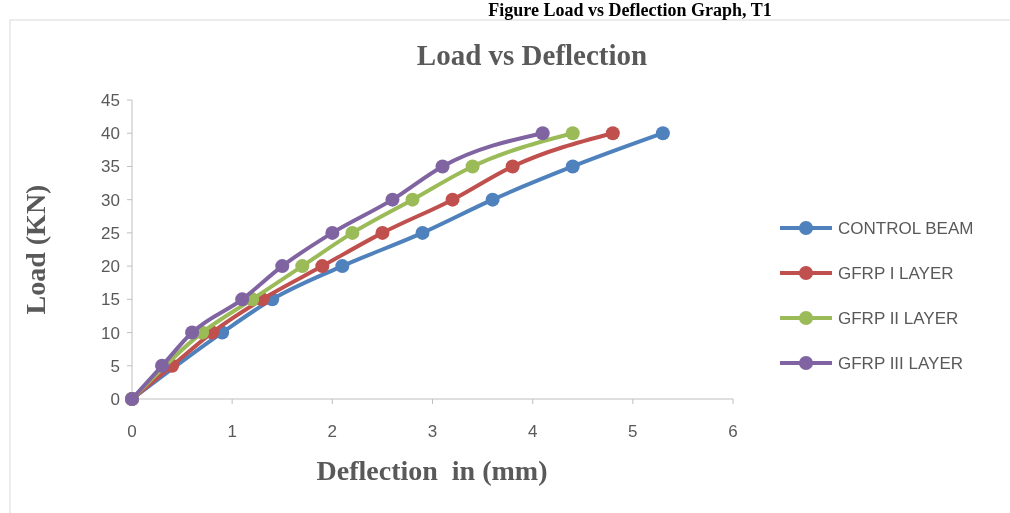 This screenshot has width=1010, height=513. What do you see at coordinates (898, 318) in the screenshot?
I see `legend-label: GFRP II LAYER` at bounding box center [898, 318].